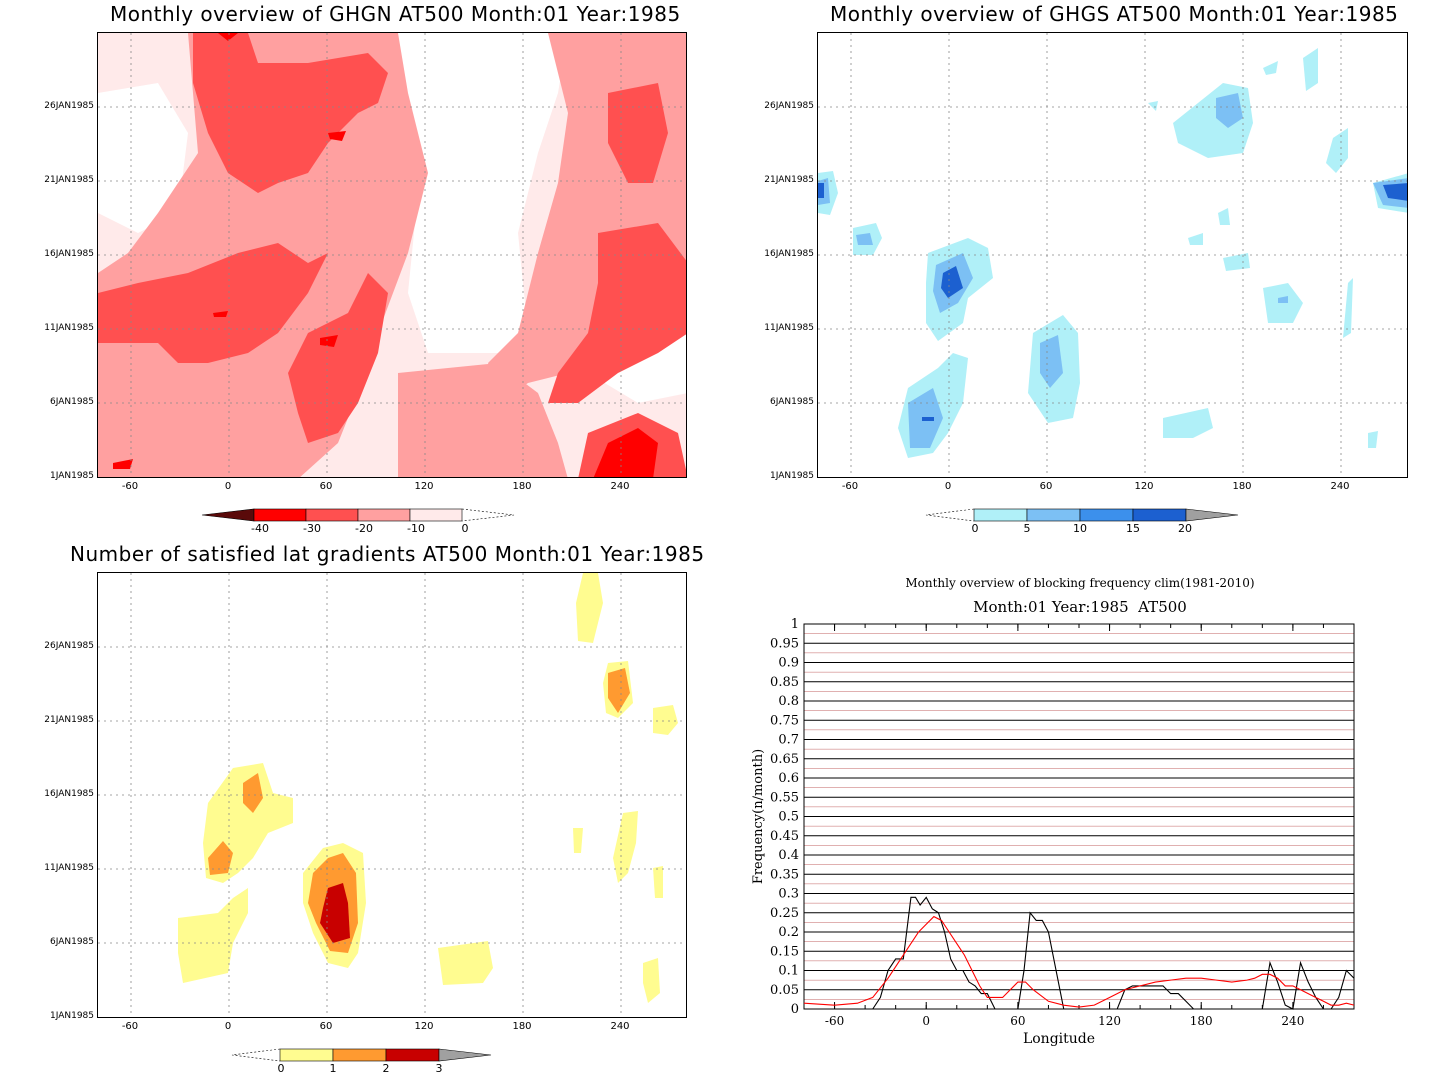 The height and width of the screenshot is (1091, 1440). Describe the element at coordinates (333, 1068) in the screenshot. I see `lat-colorbar-label: 1` at that location.